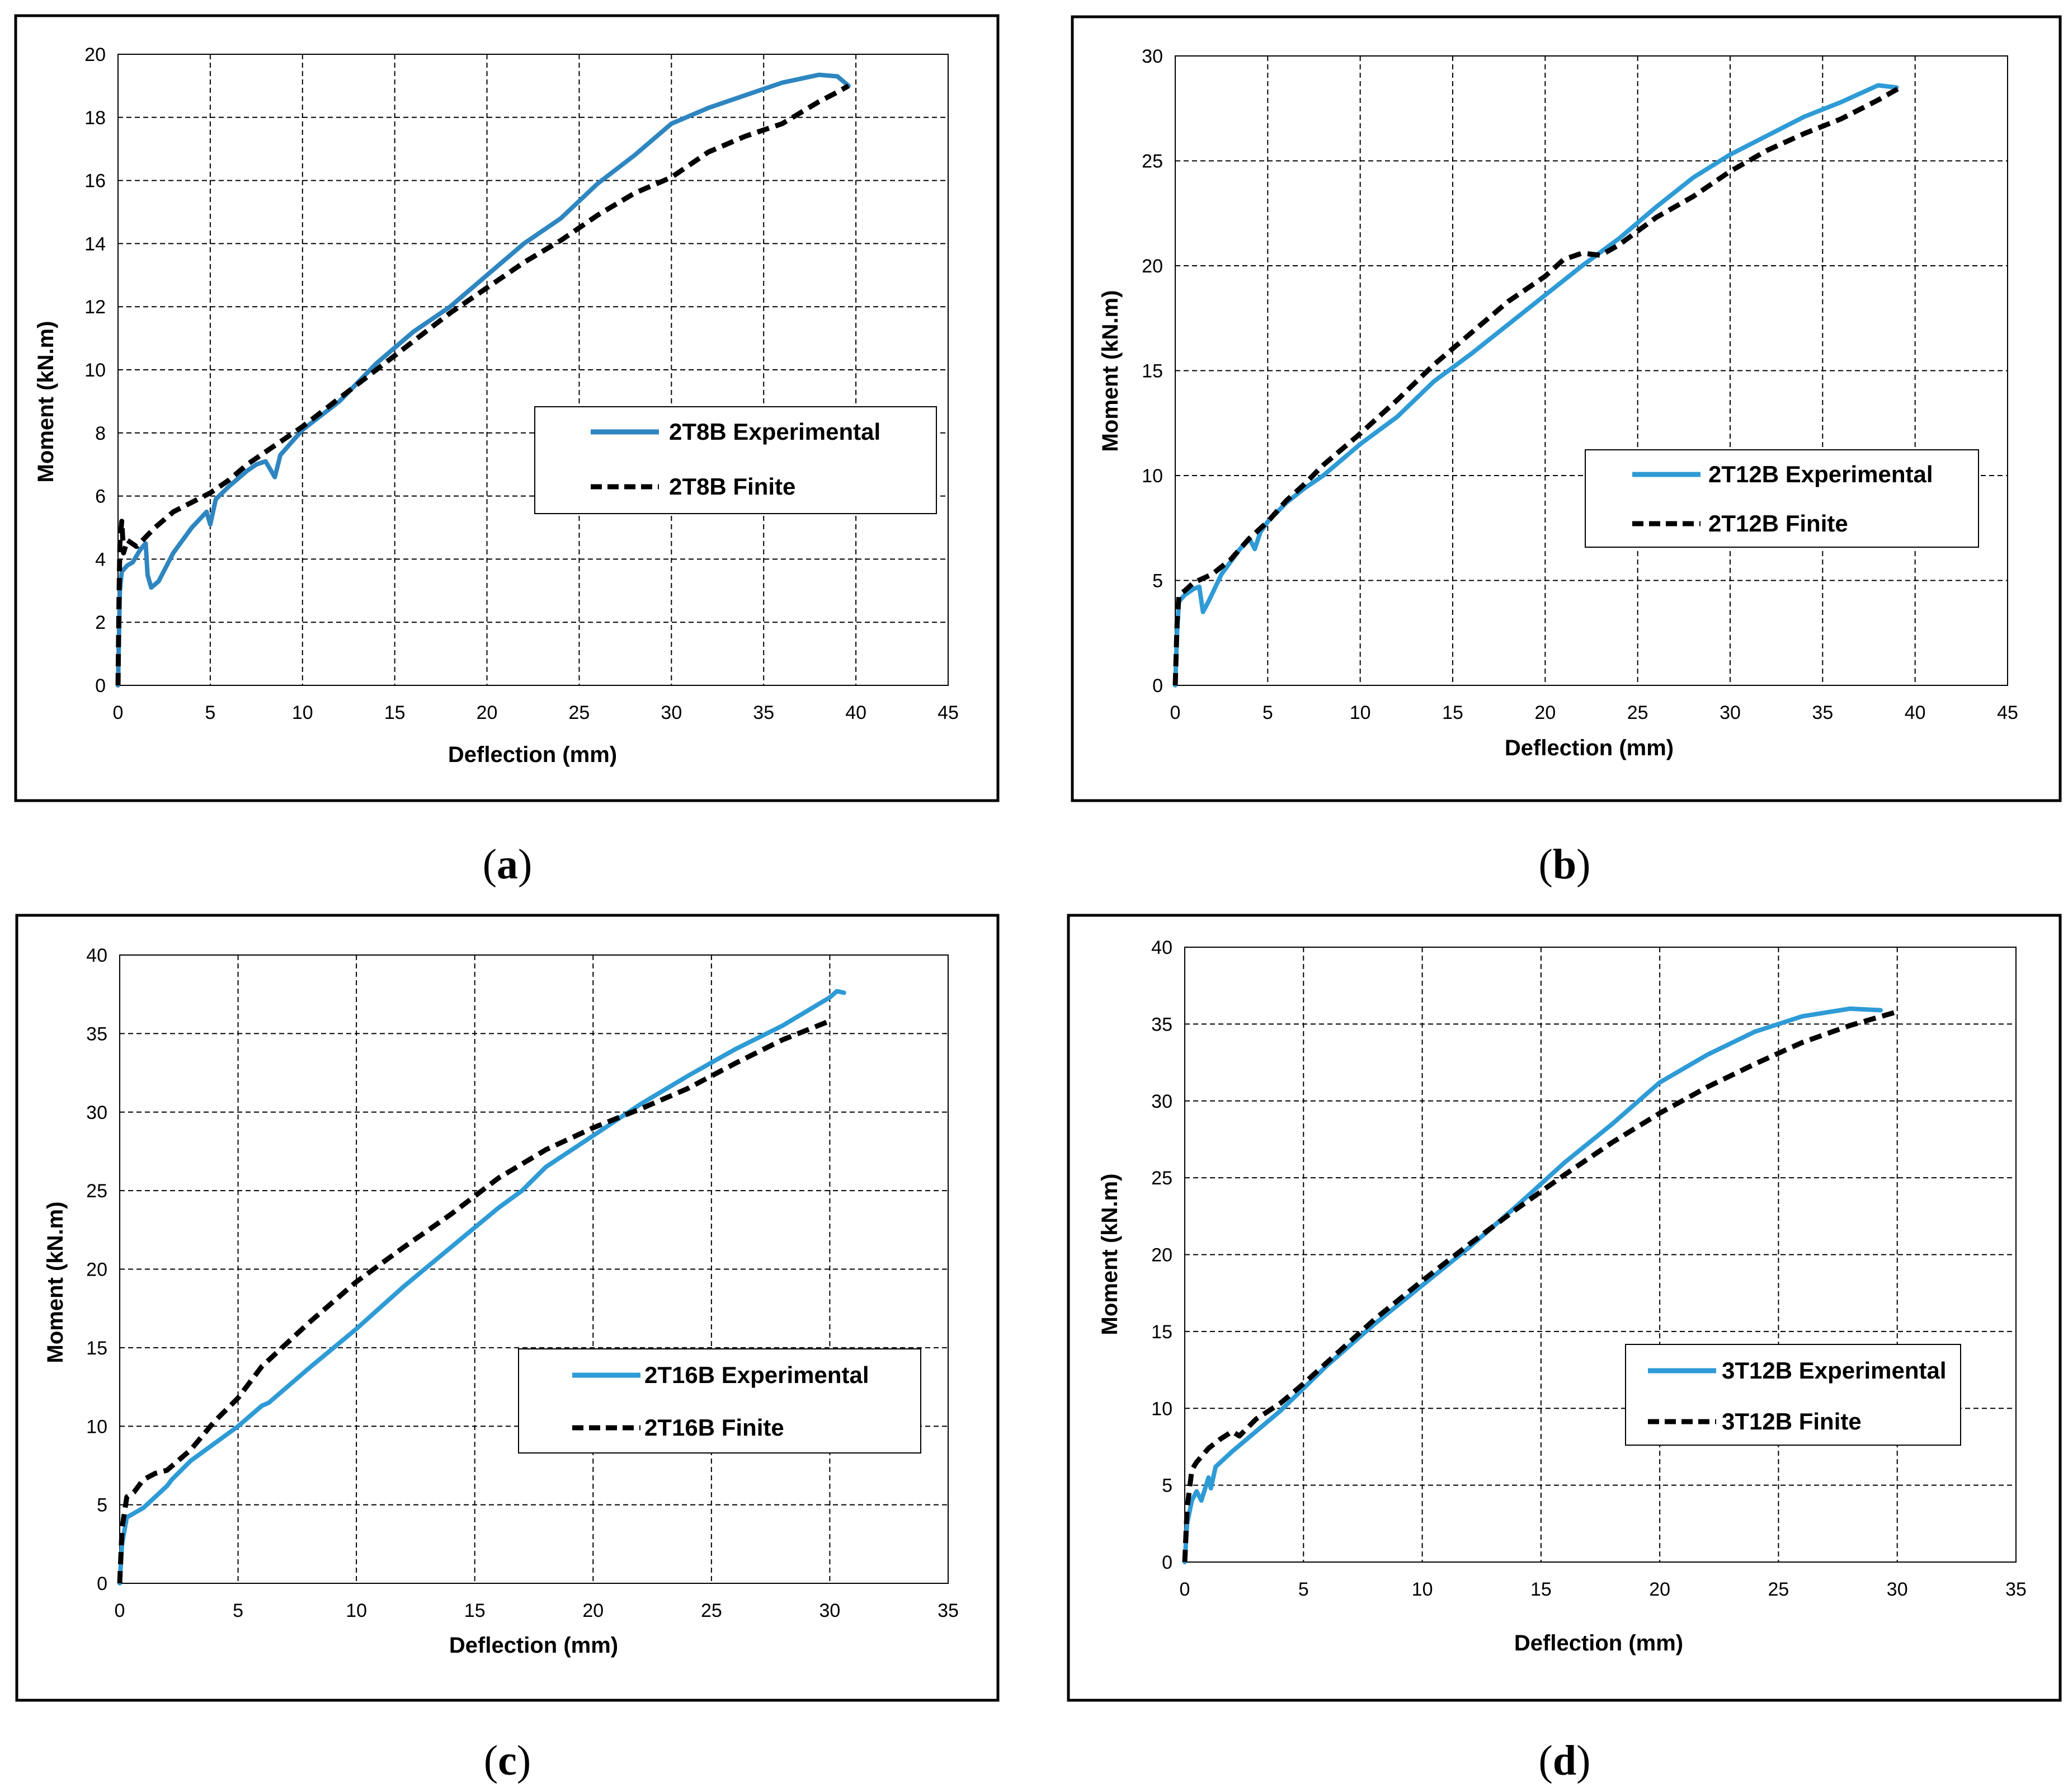 The height and width of the screenshot is (1792, 2068). Describe the element at coordinates (95, 54) in the screenshot. I see `panel-a-y-tick-label: 20` at that location.